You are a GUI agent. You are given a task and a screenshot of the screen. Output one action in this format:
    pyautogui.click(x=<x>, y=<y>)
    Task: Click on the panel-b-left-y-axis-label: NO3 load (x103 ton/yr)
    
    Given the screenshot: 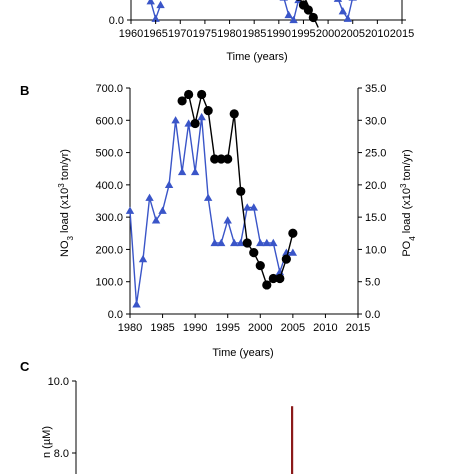 What is the action you would take?
    pyautogui.click(x=66, y=203)
    